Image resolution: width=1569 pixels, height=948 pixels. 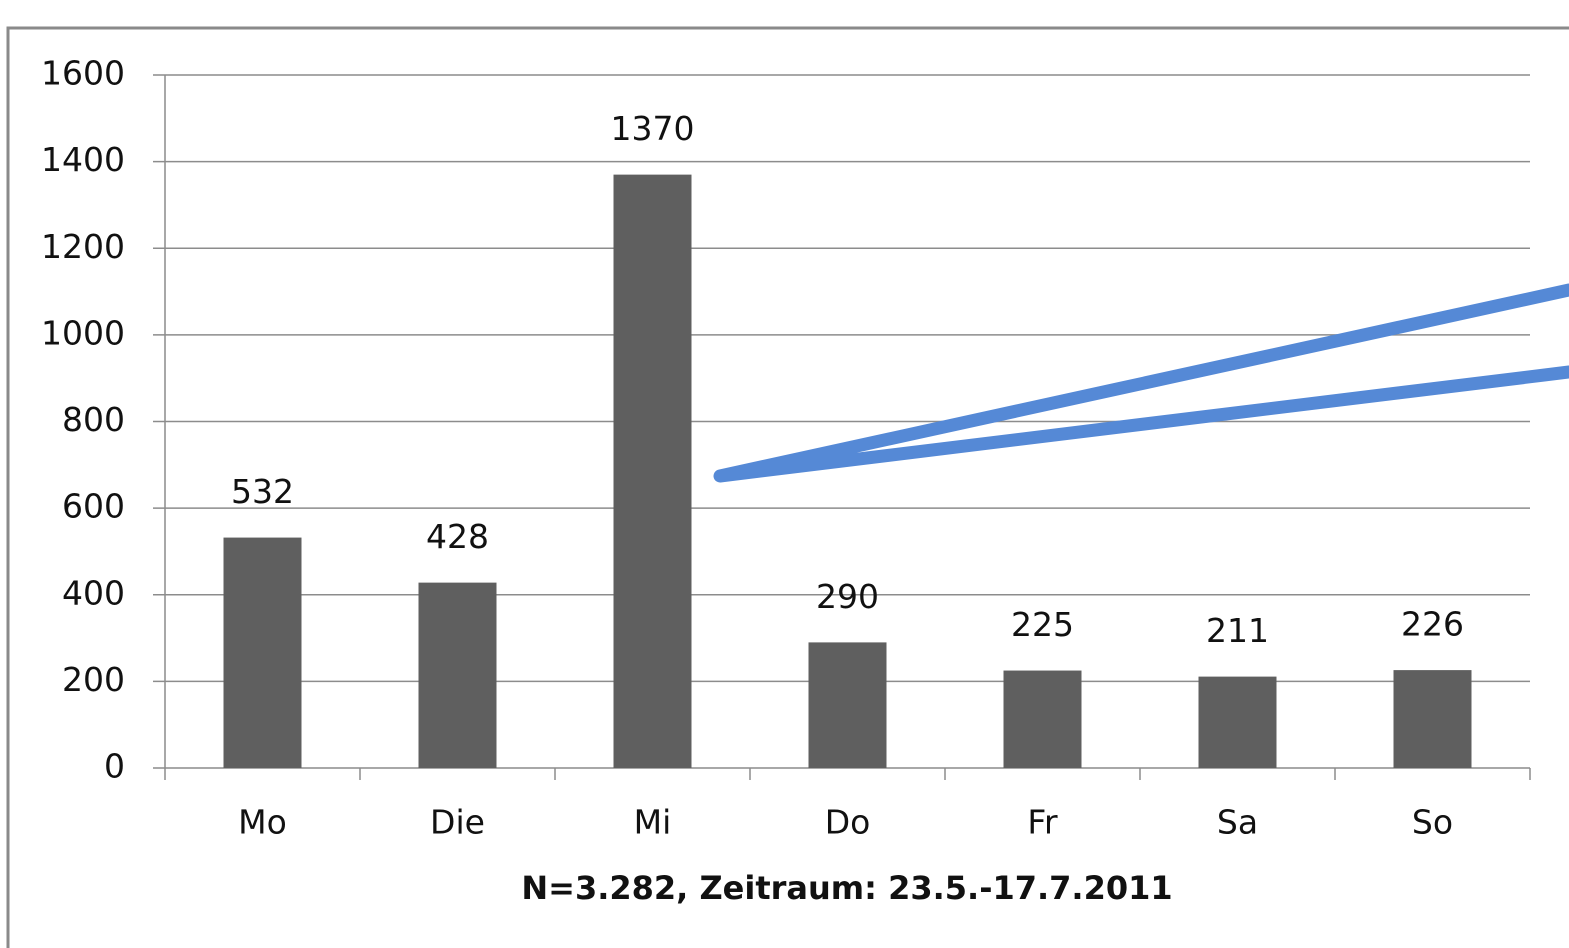 I want to click on data-label: 225, so click(x=1042, y=624).